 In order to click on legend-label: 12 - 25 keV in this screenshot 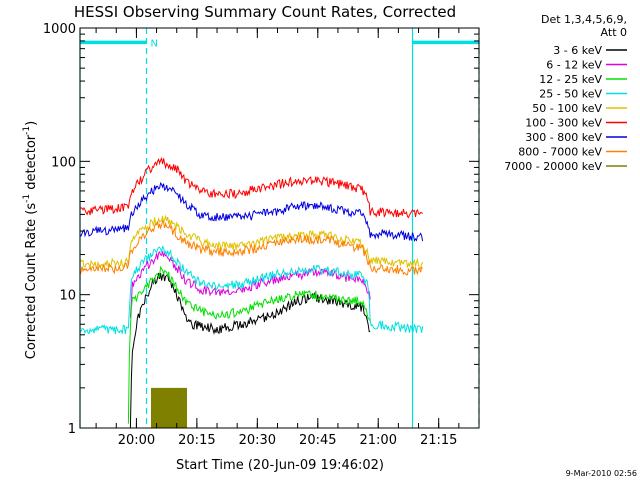, I will do `click(570, 79)`.